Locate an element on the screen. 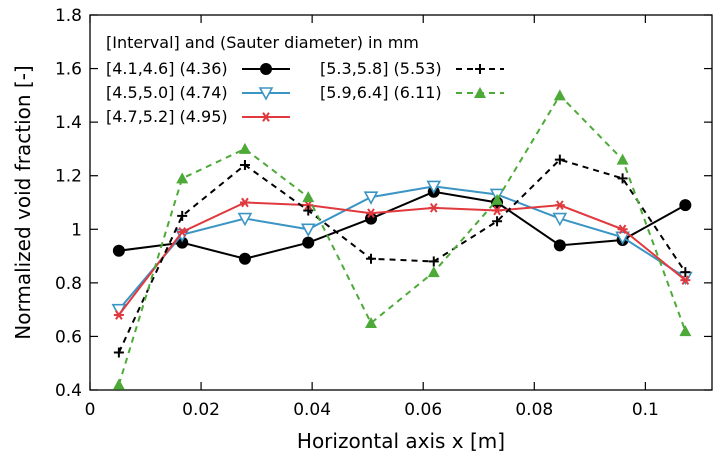 This screenshot has height=457, width=725. legend-entry: [4.5,5.0] (4.74) is located at coordinates (198, 92).